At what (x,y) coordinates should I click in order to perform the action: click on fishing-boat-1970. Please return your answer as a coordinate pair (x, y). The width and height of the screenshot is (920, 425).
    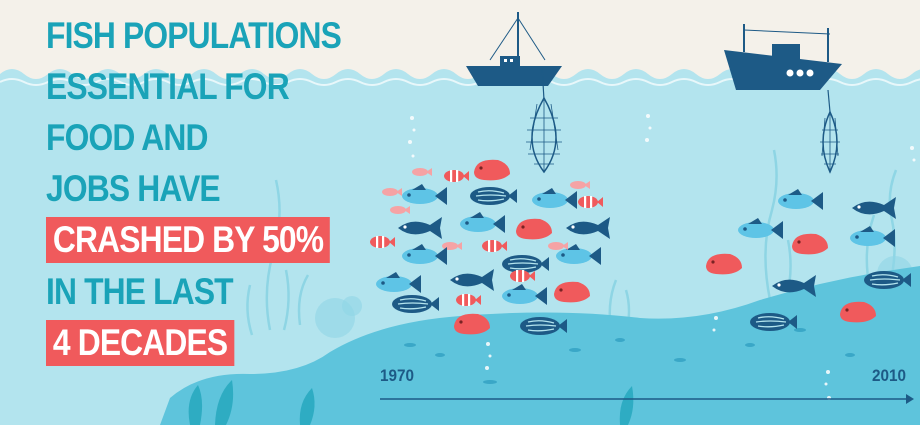
    Looking at the image, I should click on (514, 56).